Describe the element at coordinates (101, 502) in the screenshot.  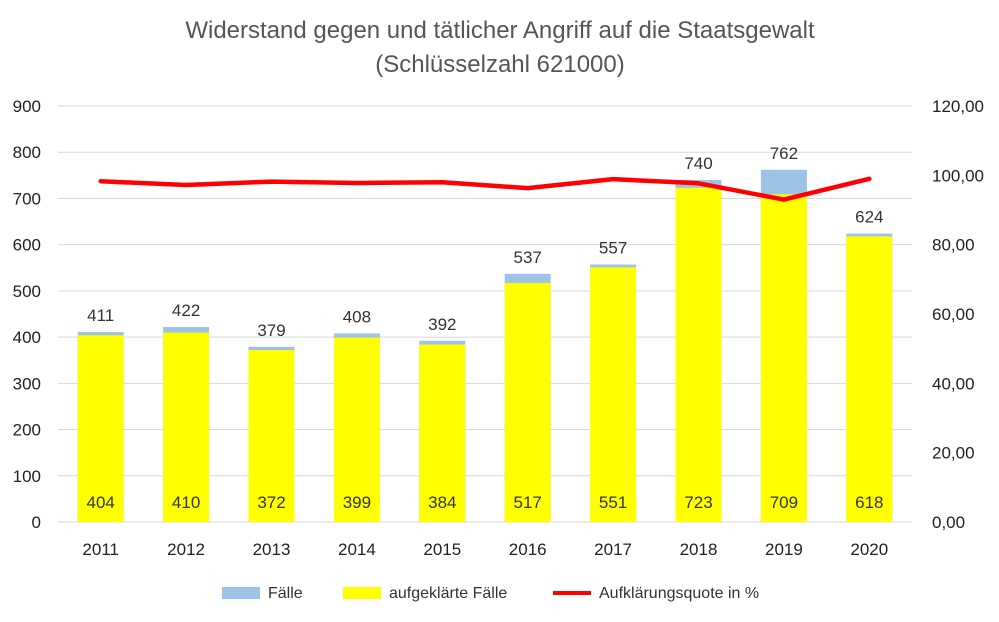
I see `label-aufgeklaerte: 404` at that location.